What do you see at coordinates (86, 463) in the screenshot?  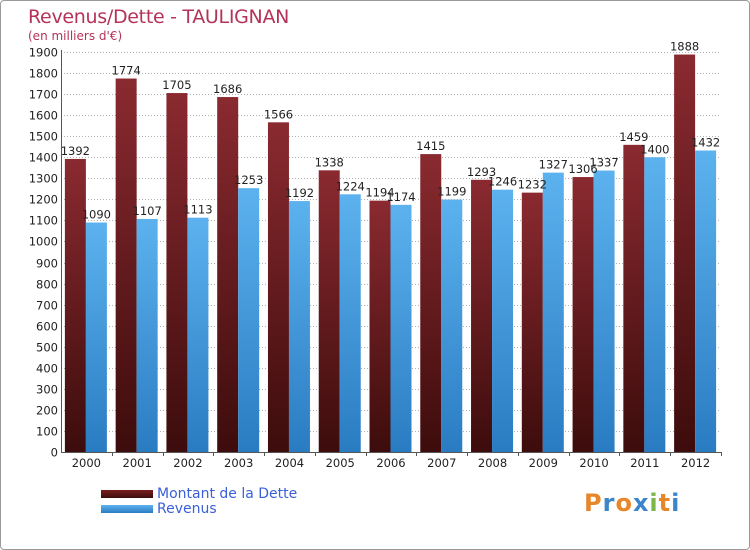 I see `x-tick-label: 2000` at bounding box center [86, 463].